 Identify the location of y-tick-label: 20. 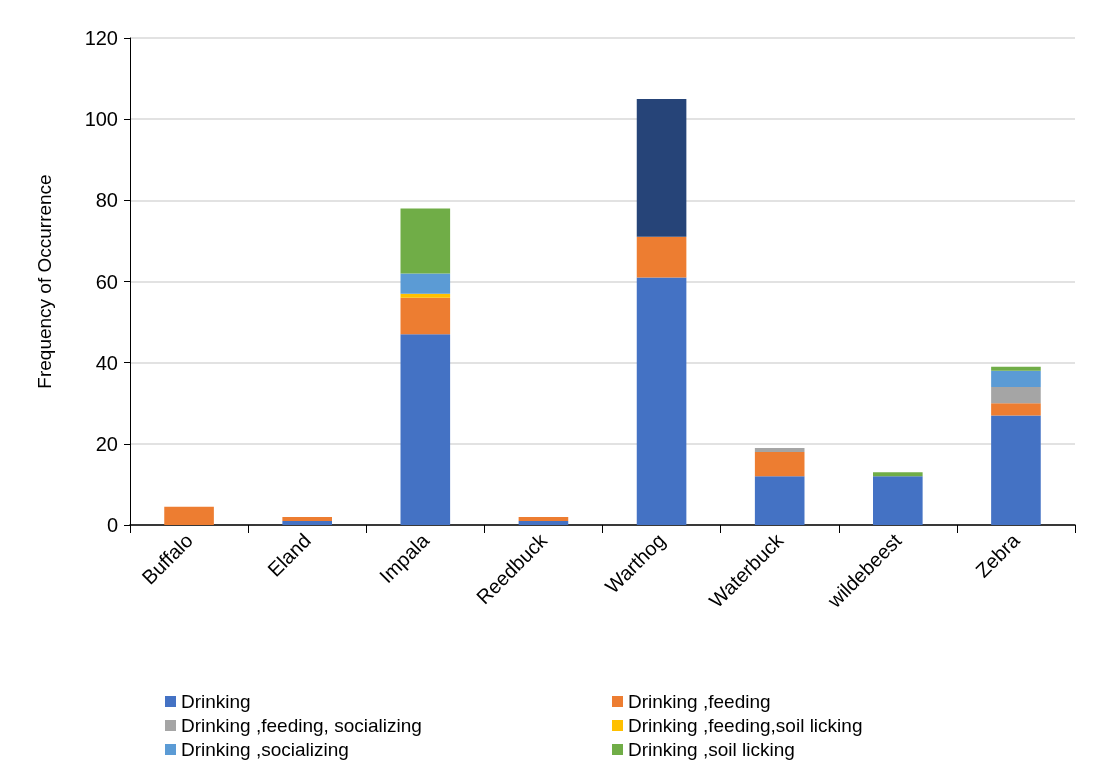
(106, 443).